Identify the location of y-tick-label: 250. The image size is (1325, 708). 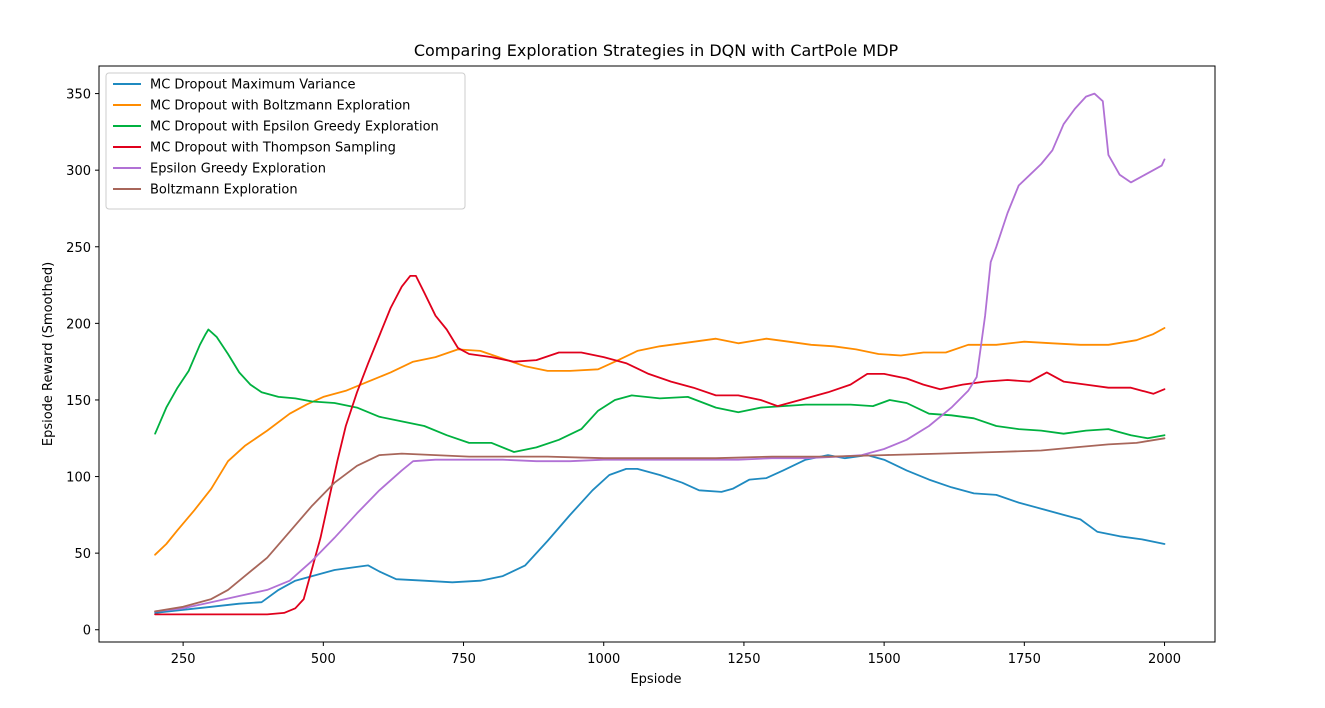
(78, 248).